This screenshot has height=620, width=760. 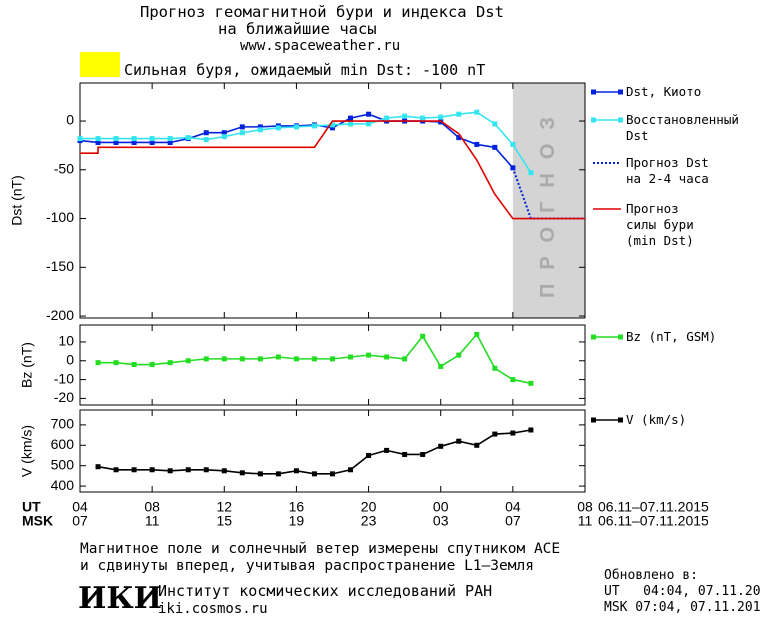 What do you see at coordinates (682, 607) in the screenshot?
I see `updated-msk: MSK 07:04, 07.11.2015` at bounding box center [682, 607].